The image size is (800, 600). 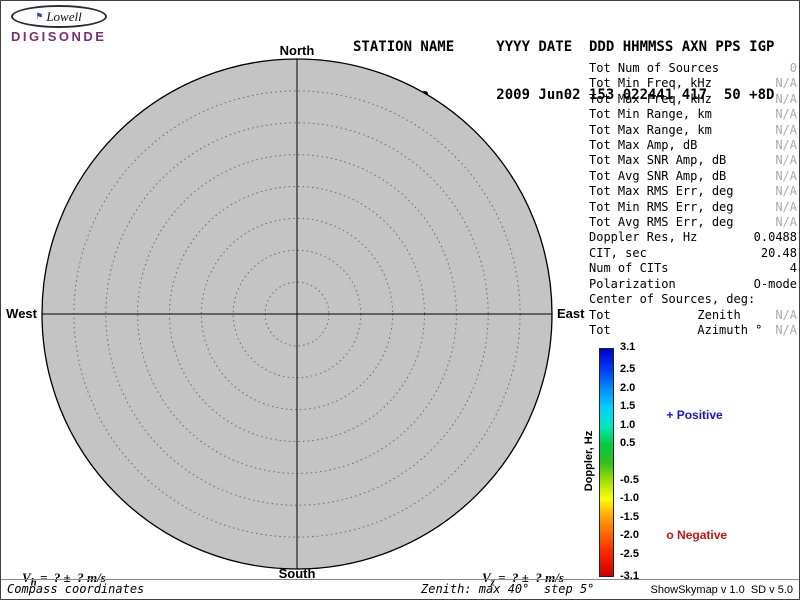 What do you see at coordinates (654, 68) in the screenshot?
I see `stat-label: Tot Num of Sources` at bounding box center [654, 68].